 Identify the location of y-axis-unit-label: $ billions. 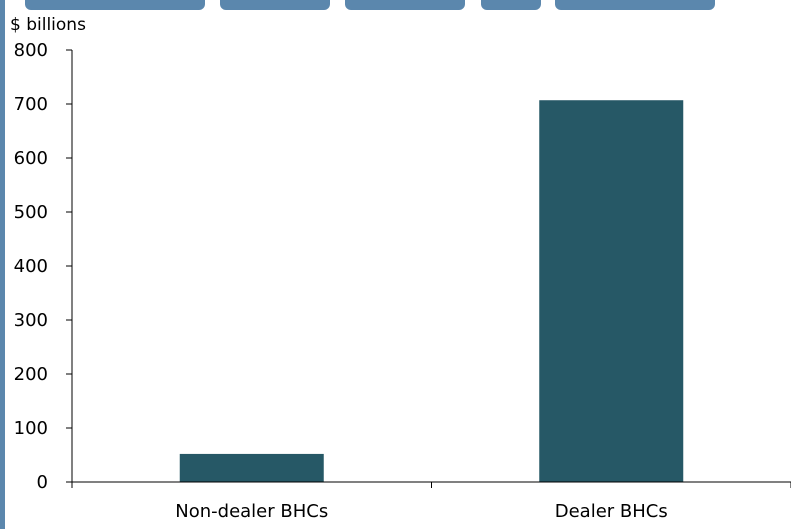
(48, 25).